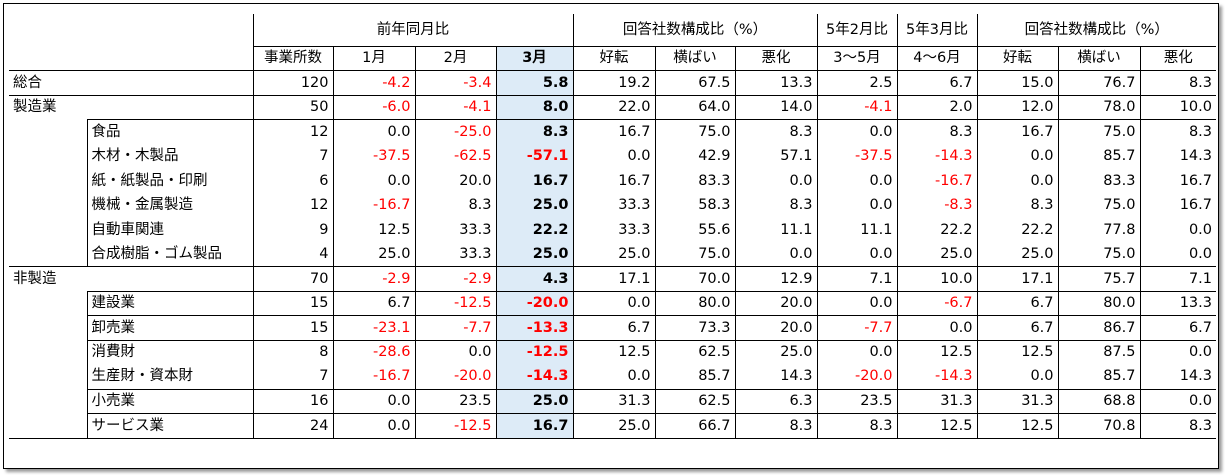  What do you see at coordinates (373, 82) in the screenshot?
I see `cell-value: -4.2` at bounding box center [373, 82].